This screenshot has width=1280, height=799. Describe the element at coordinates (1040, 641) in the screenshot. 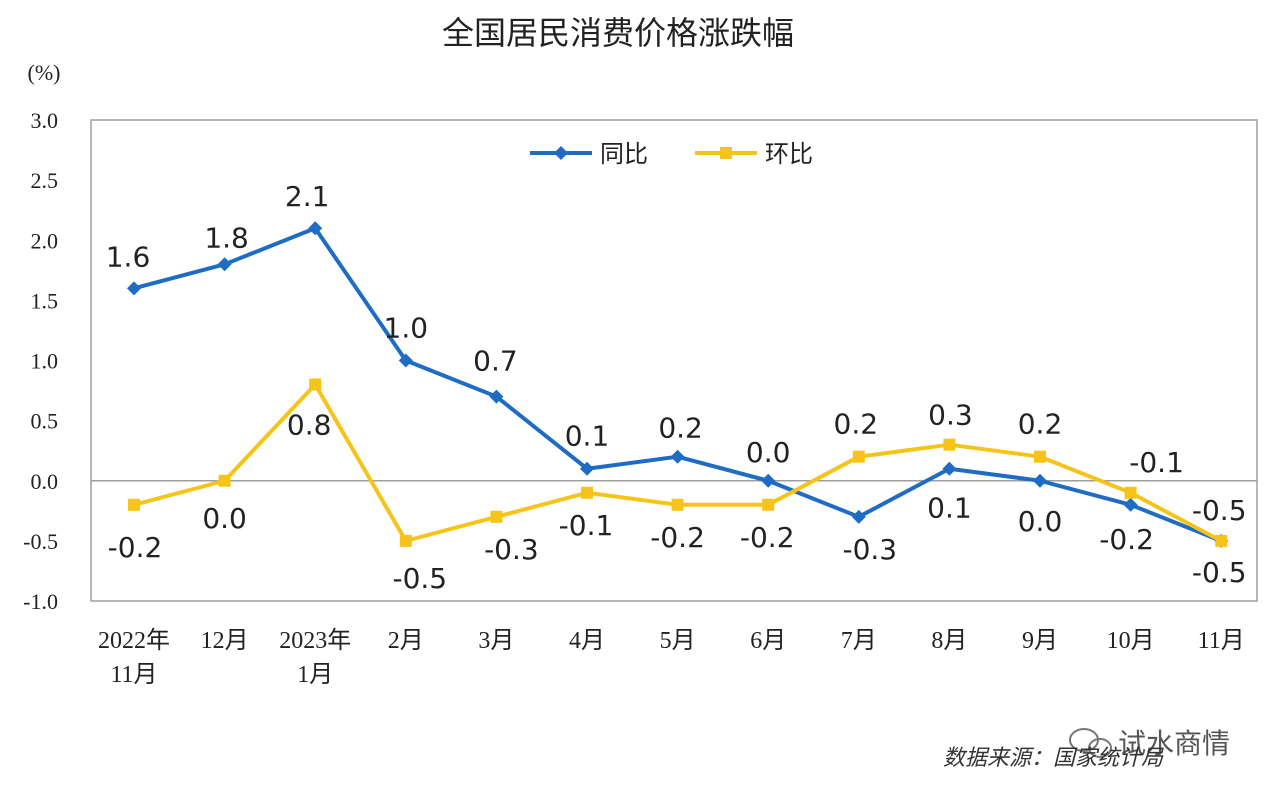

I see `x-tick-label: 9月` at that location.